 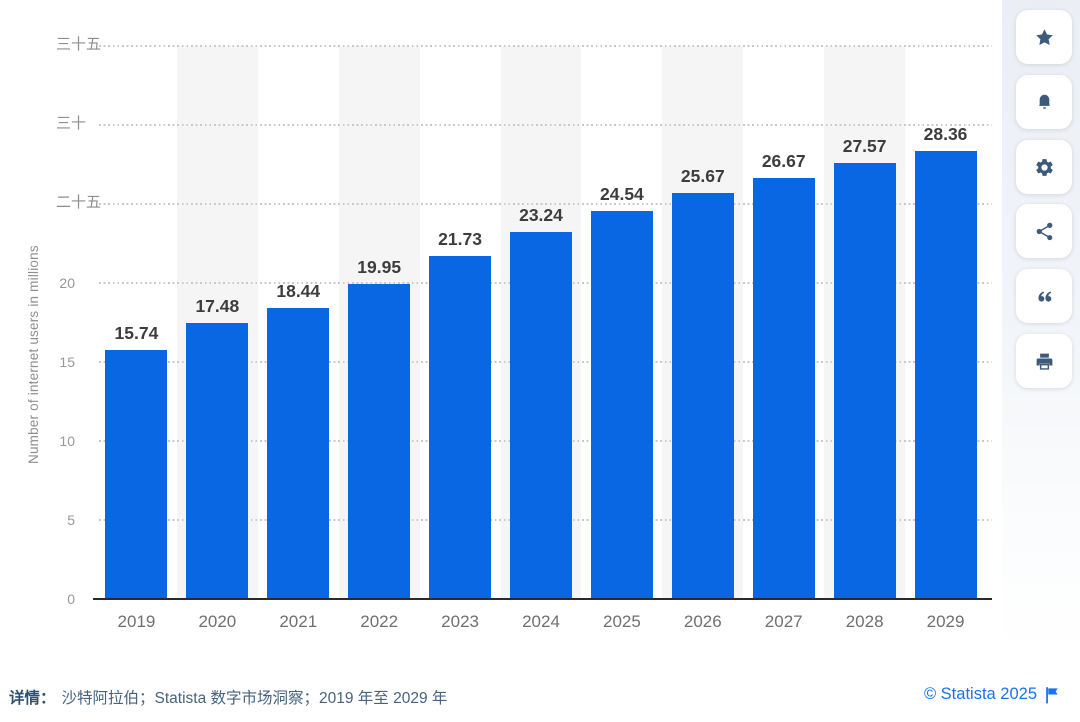 I want to click on bar-value-label: 17.48, so click(x=217, y=305).